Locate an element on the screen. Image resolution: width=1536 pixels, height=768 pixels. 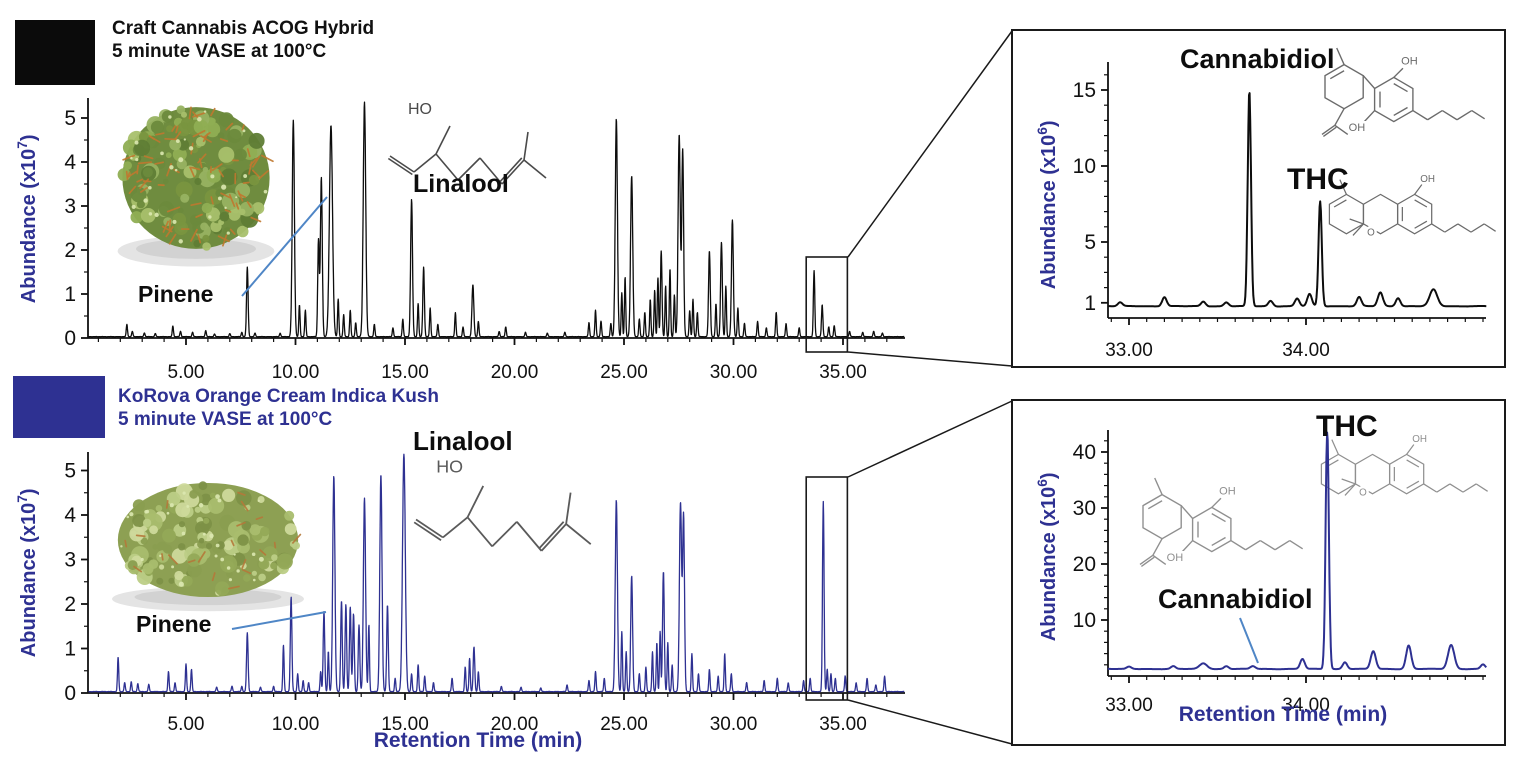
y-tick-label: 40 is located at coordinates (1084, 452).